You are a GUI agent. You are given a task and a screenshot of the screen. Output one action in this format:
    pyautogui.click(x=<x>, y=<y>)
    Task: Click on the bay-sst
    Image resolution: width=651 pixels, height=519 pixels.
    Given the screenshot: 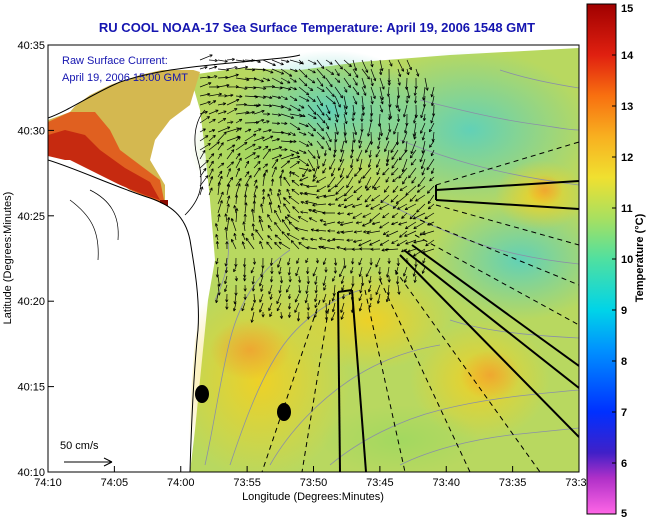 What is the action you would take?
    pyautogui.click(x=124, y=135)
    